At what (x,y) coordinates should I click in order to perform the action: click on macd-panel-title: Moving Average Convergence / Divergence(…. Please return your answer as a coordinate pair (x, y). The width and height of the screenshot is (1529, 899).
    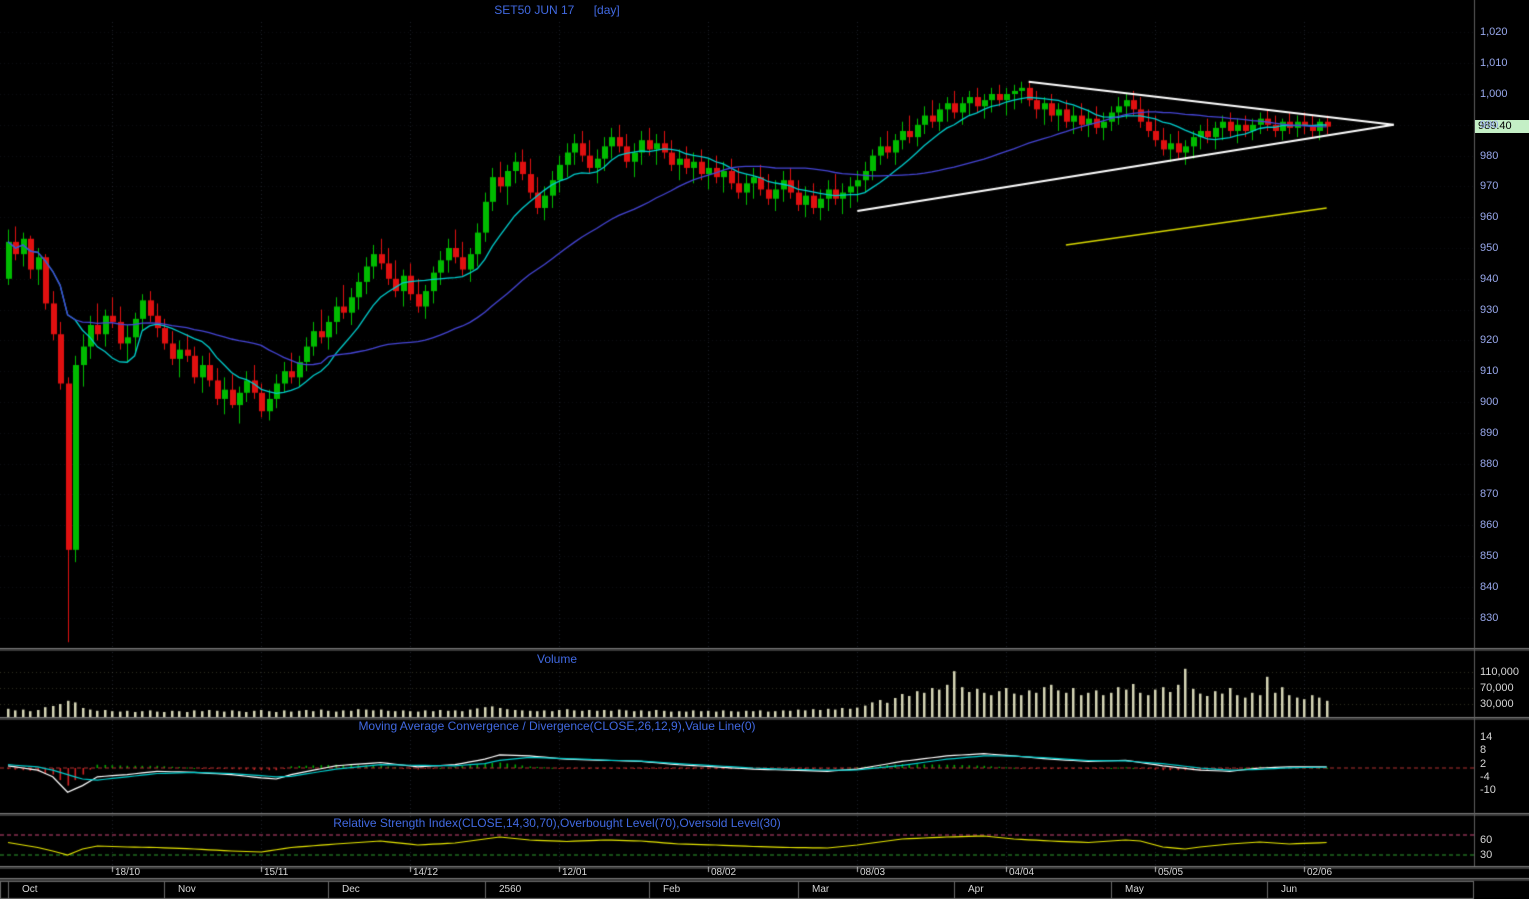
    Looking at the image, I should click on (557, 726).